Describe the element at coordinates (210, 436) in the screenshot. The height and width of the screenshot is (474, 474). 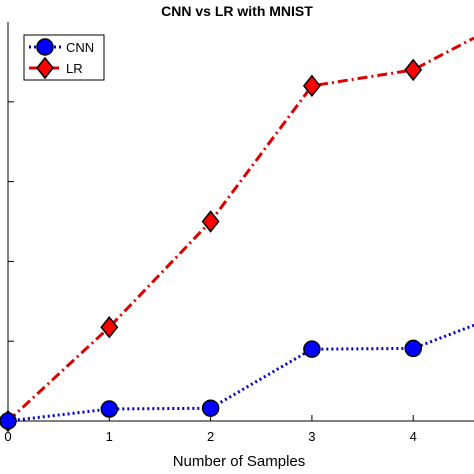
I see `x-tick-label: 2` at that location.